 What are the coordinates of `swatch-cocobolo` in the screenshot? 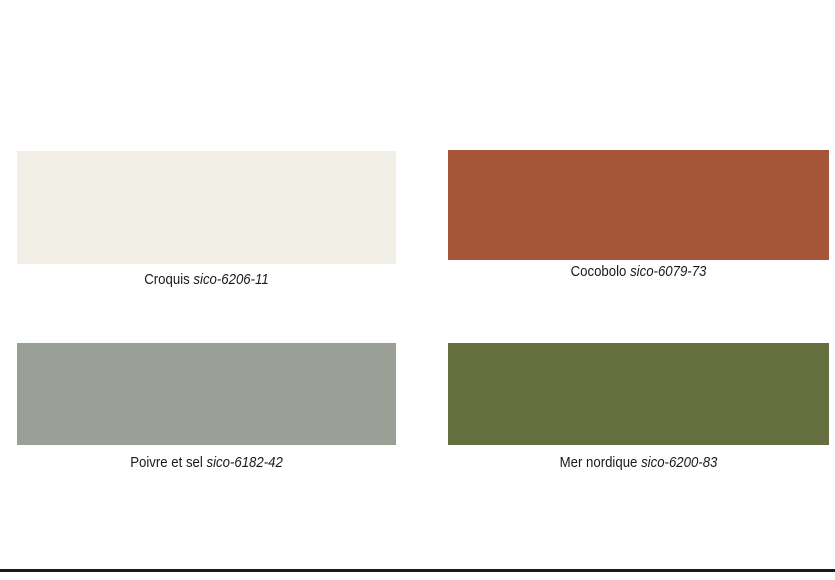 It's located at (638, 205).